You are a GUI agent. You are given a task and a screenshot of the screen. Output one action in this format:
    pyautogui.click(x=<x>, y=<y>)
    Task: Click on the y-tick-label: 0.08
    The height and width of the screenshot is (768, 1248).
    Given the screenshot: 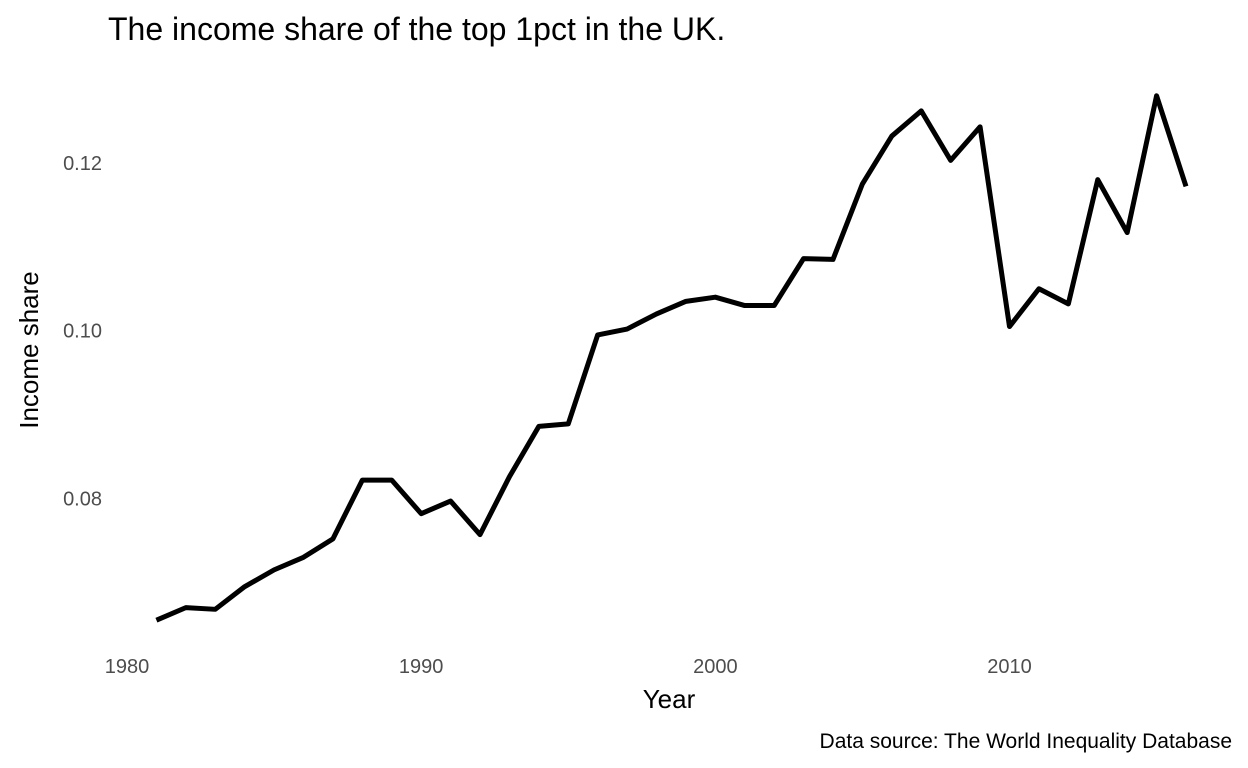 What is the action you would take?
    pyautogui.click(x=82, y=500)
    